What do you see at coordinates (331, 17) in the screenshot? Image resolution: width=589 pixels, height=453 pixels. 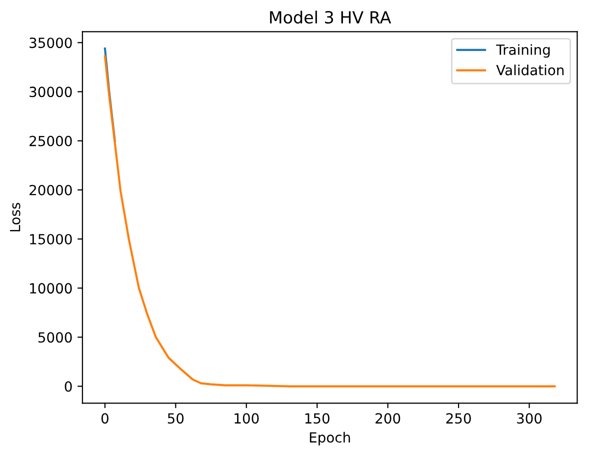 I see `chart-title: Model 3 HV RA` at bounding box center [331, 17].